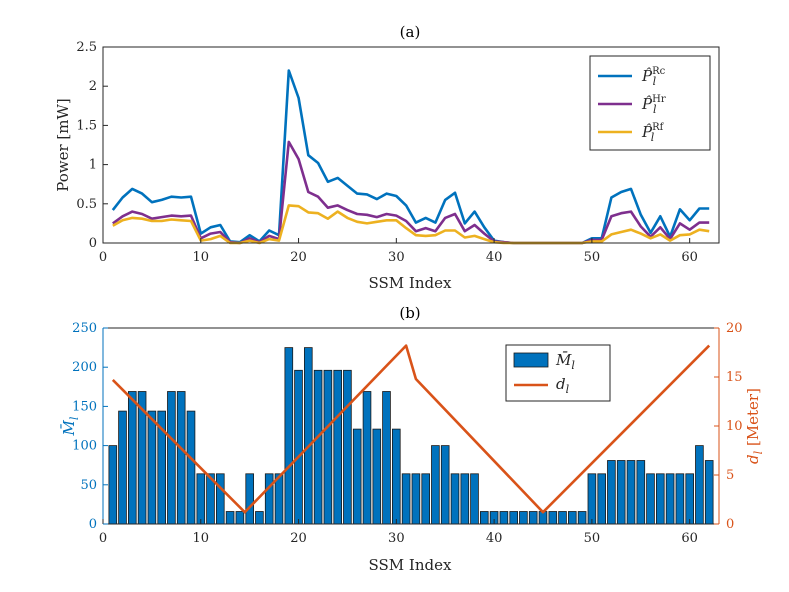  What do you see at coordinates (568, 389) in the screenshot?
I see `legend-label-distance-sub: l` at bounding box center [568, 389].